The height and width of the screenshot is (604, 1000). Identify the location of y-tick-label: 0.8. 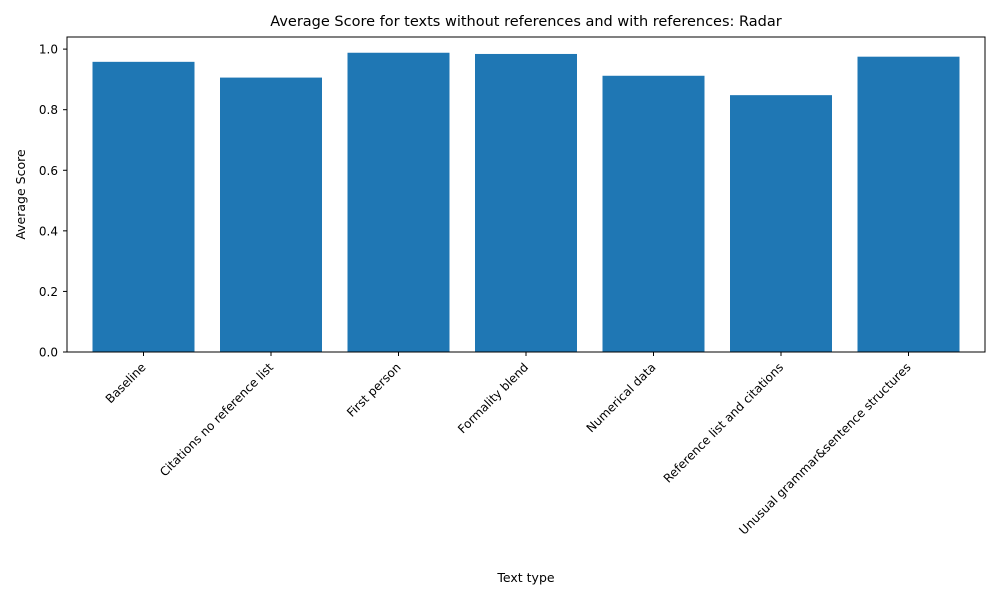
(48, 110).